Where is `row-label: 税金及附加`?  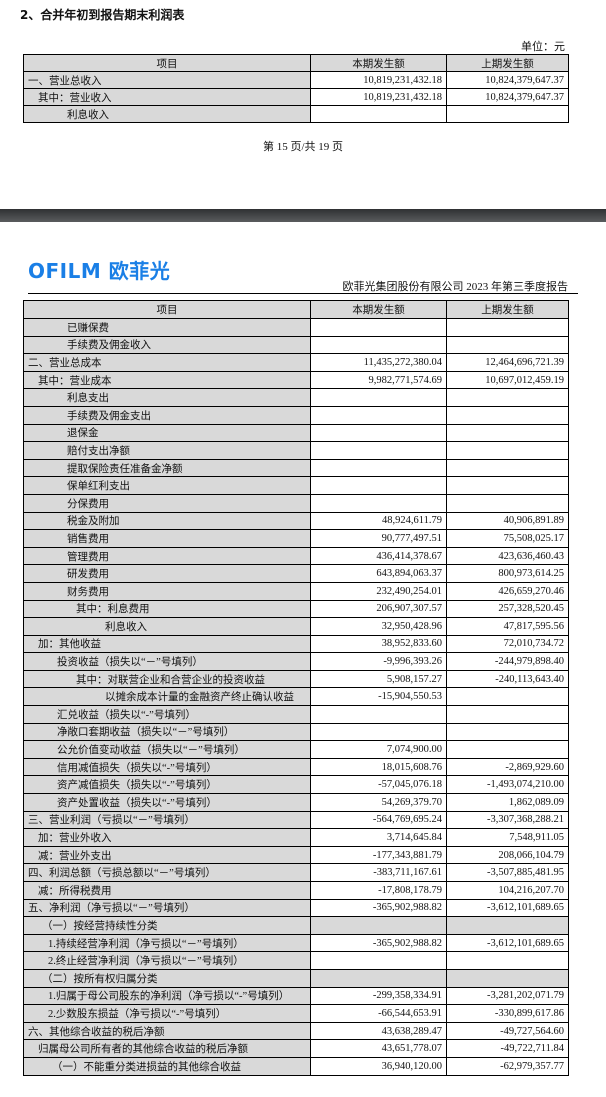
row-label: 税金及附加 is located at coordinates (167, 521).